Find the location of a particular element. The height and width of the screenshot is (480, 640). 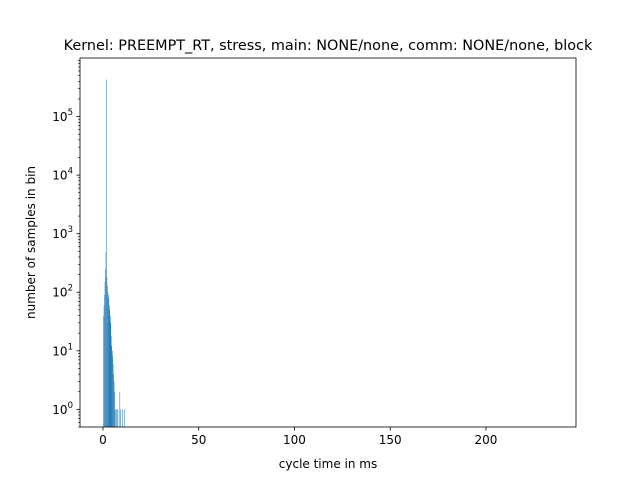

y-tick-label: 10⁴ is located at coordinates (62, 175).